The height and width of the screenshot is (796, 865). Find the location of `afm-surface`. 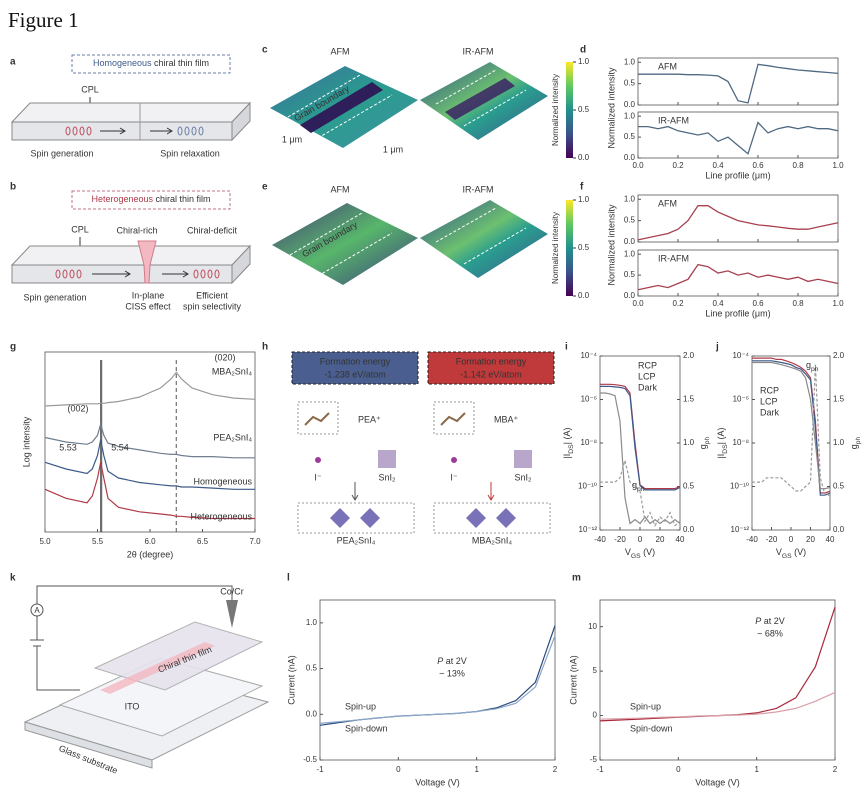

afm-surface is located at coordinates (345, 244).